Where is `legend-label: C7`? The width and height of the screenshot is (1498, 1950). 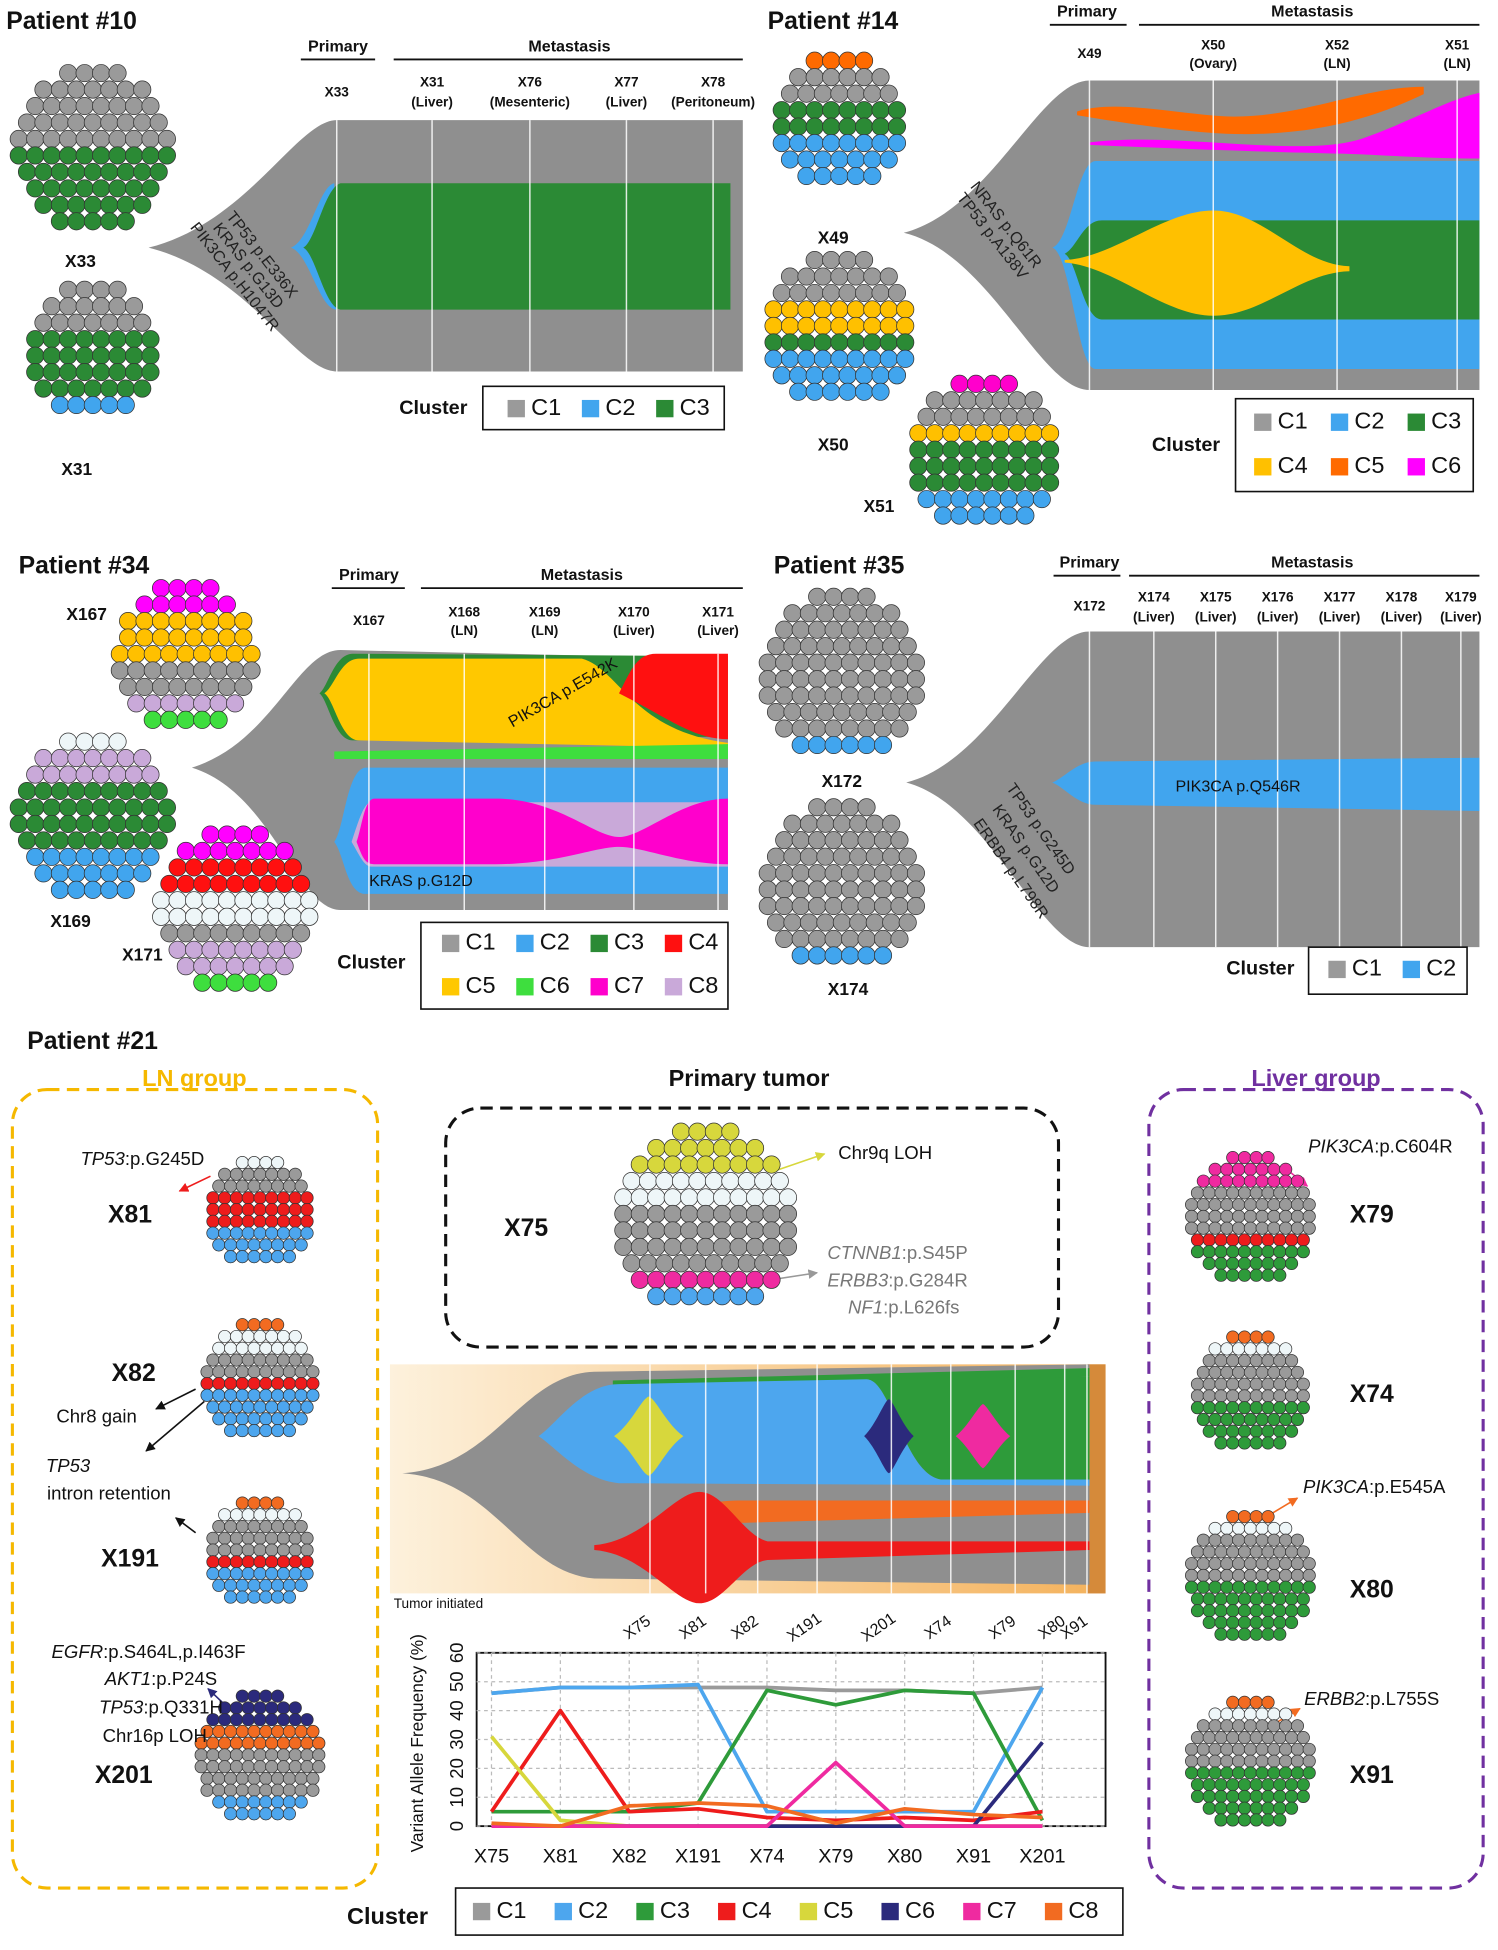
legend-label: C7 is located at coordinates (629, 985).